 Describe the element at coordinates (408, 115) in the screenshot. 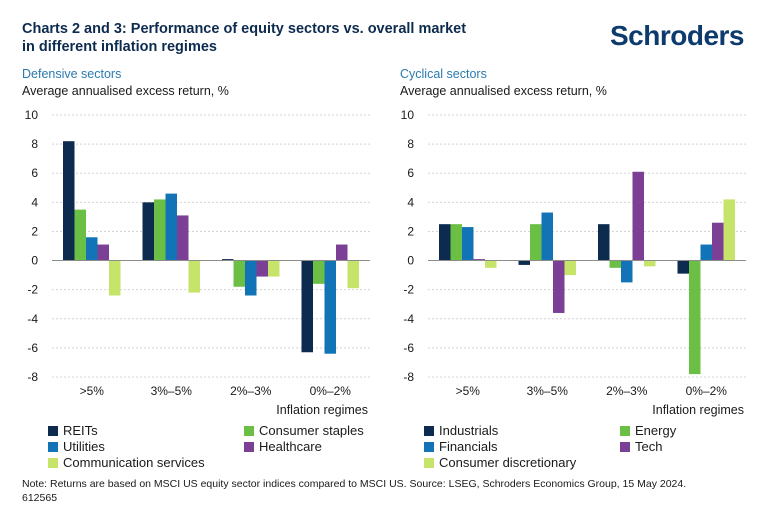

I see `cyclical-y-tick-label: 10` at that location.